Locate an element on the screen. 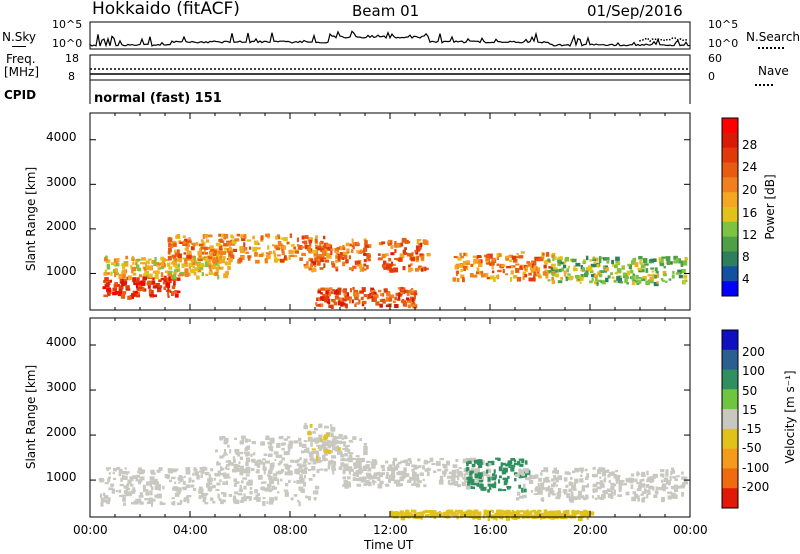 The image size is (800, 554). power-cbar-tick-20: 20 is located at coordinates (750, 190).